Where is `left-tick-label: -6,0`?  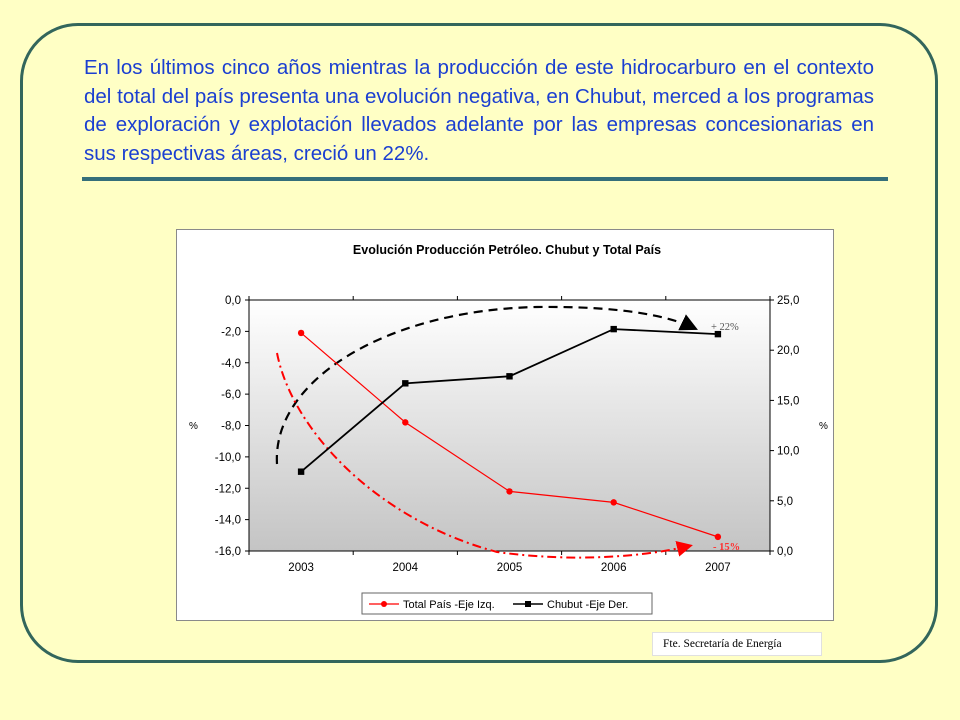
left-tick-label: -6,0 is located at coordinates (231, 395).